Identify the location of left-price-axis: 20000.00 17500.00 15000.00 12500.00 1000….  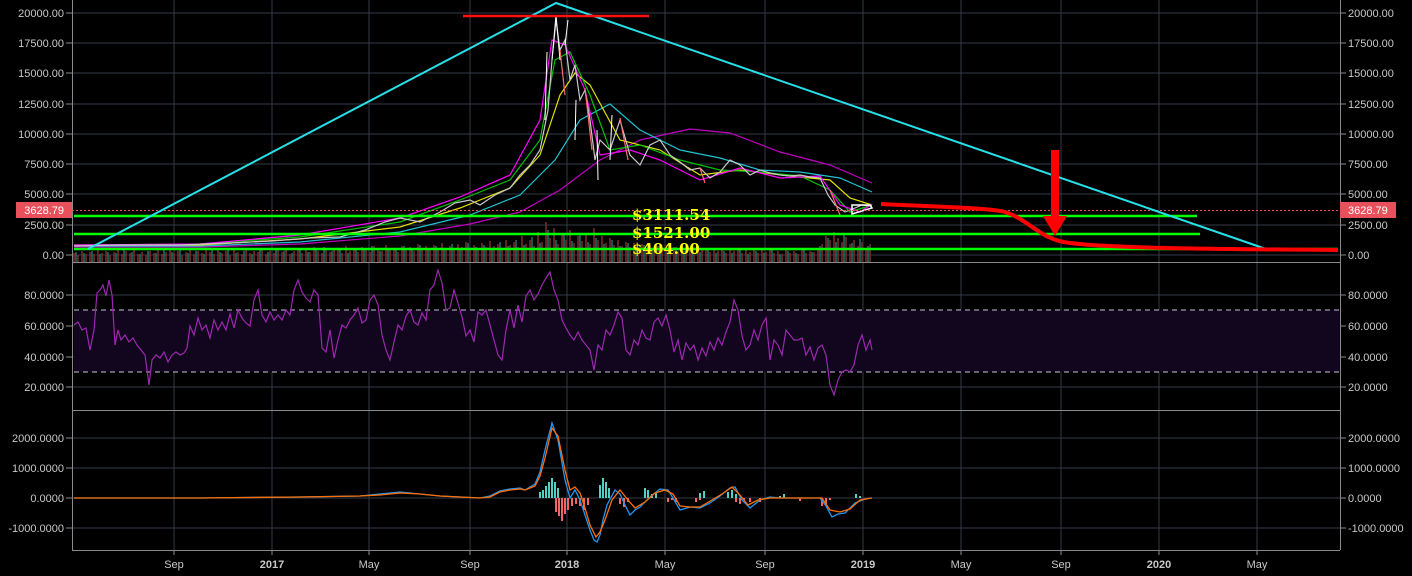
(44, 135).